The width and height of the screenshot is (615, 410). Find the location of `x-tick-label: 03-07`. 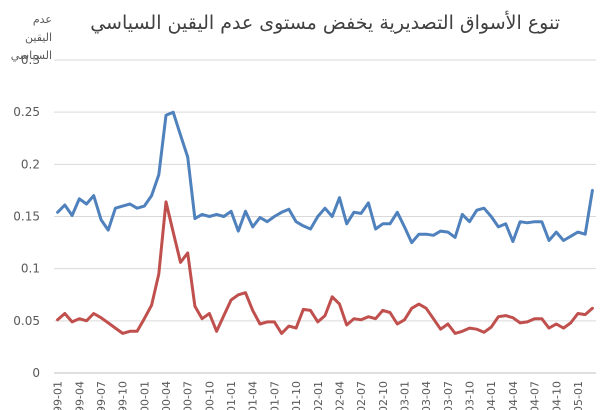

x-tick-label: 03-07 is located at coordinates (448, 395).